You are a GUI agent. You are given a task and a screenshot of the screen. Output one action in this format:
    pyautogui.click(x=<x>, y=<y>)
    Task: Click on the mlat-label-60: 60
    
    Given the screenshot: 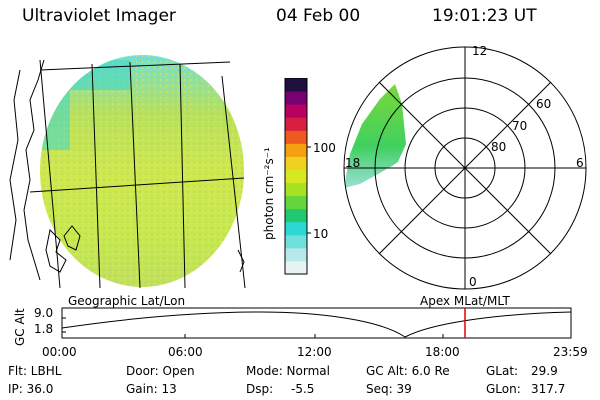 What is the action you would take?
    pyautogui.click(x=544, y=104)
    